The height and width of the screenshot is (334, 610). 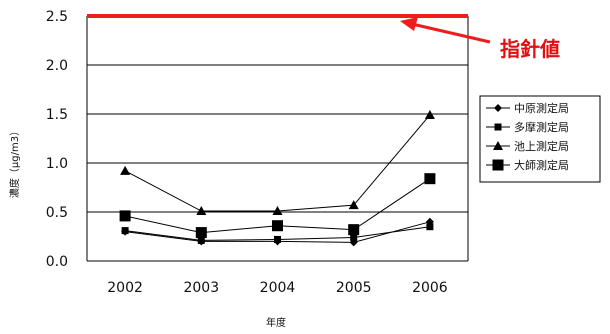 What do you see at coordinates (541, 146) in the screenshot?
I see `legend-label: 池上測定局` at bounding box center [541, 146].